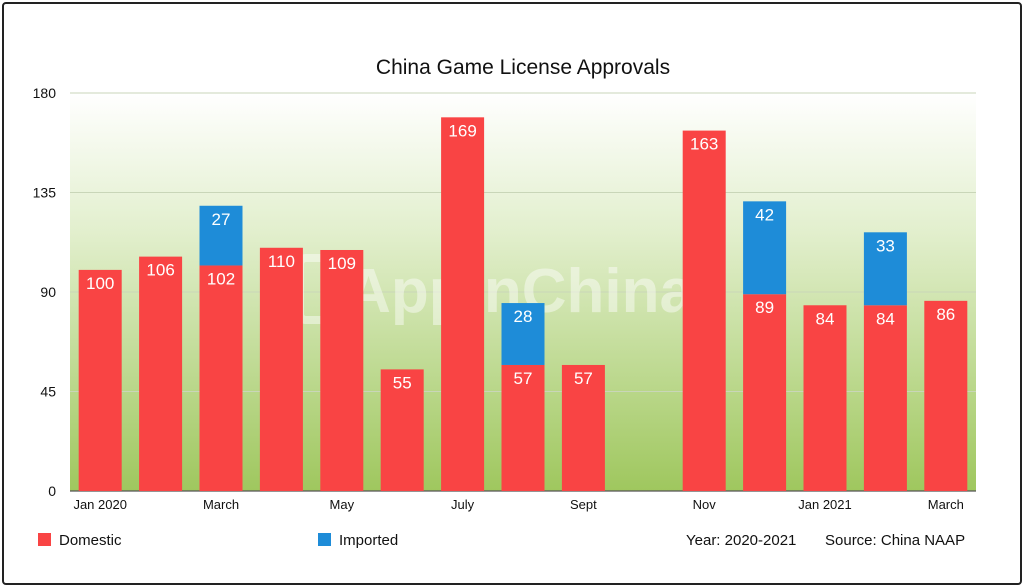 The image size is (1024, 587). What do you see at coordinates (48, 292) in the screenshot?
I see `y-tick-label: 90` at bounding box center [48, 292].